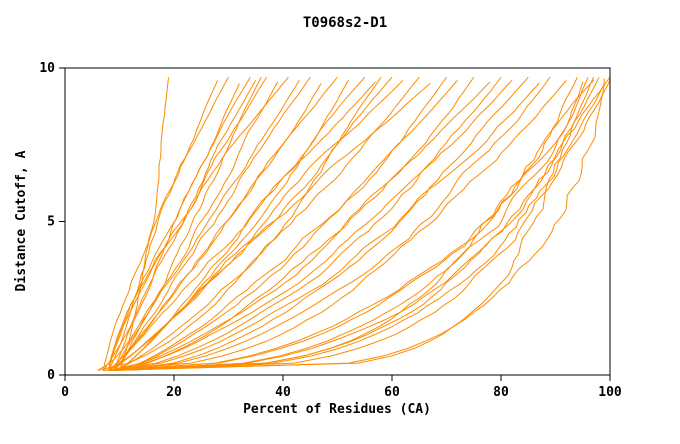 This screenshot has width=680, height=444. What do you see at coordinates (392, 392) in the screenshot?
I see `x-tick-label: 60` at bounding box center [392, 392].